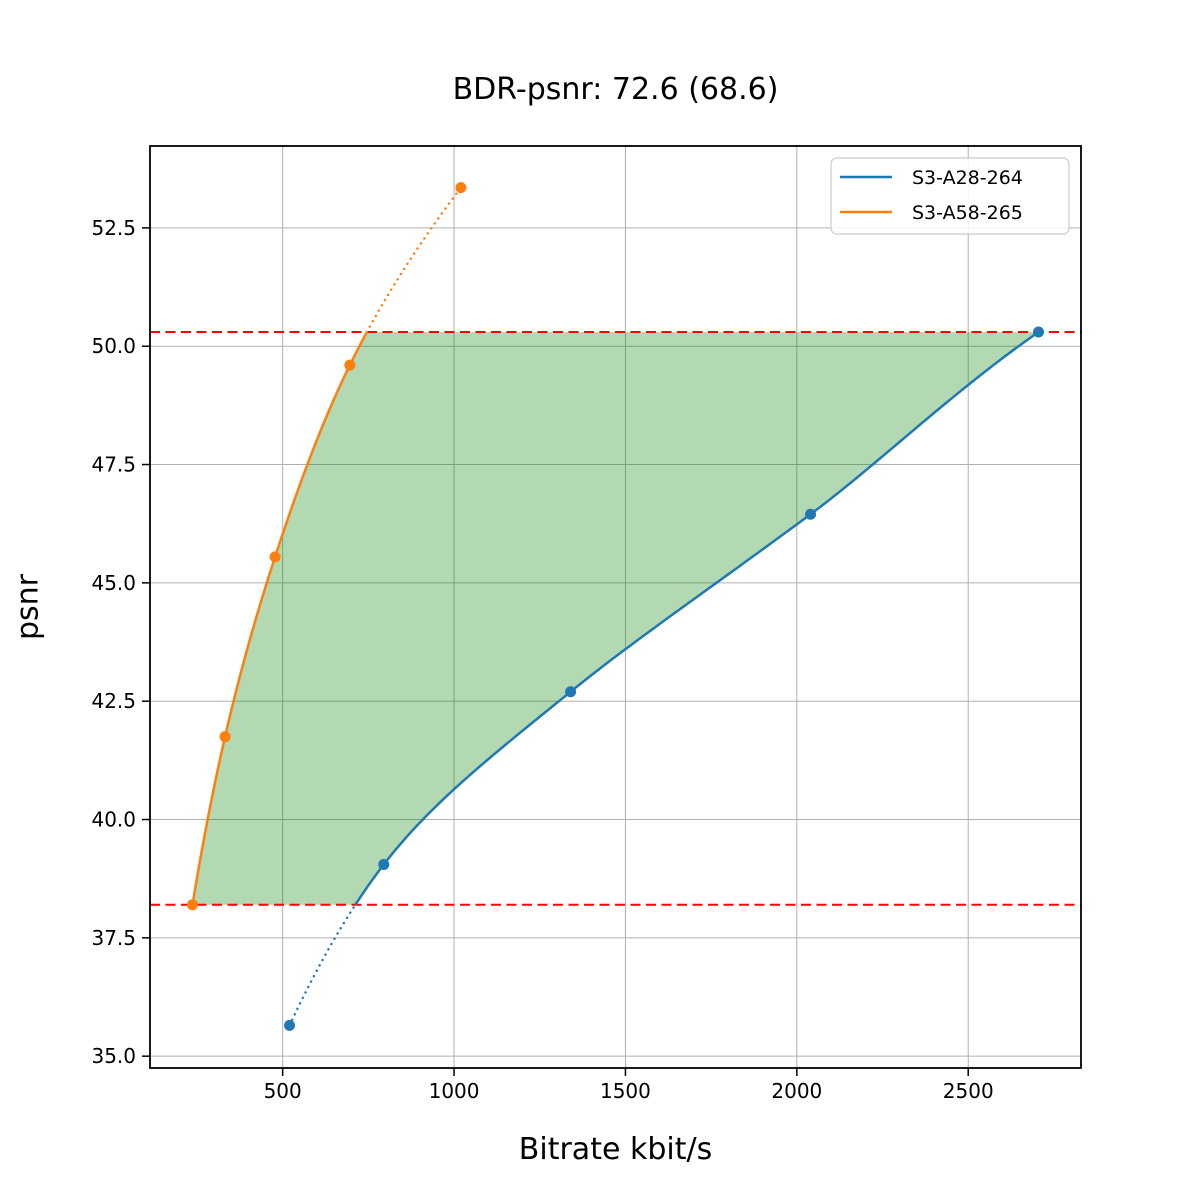 Image resolution: width=1200 pixels, height=1200 pixels. What do you see at coordinates (625, 1091) in the screenshot?
I see `x-tick-label: 1500` at bounding box center [625, 1091].